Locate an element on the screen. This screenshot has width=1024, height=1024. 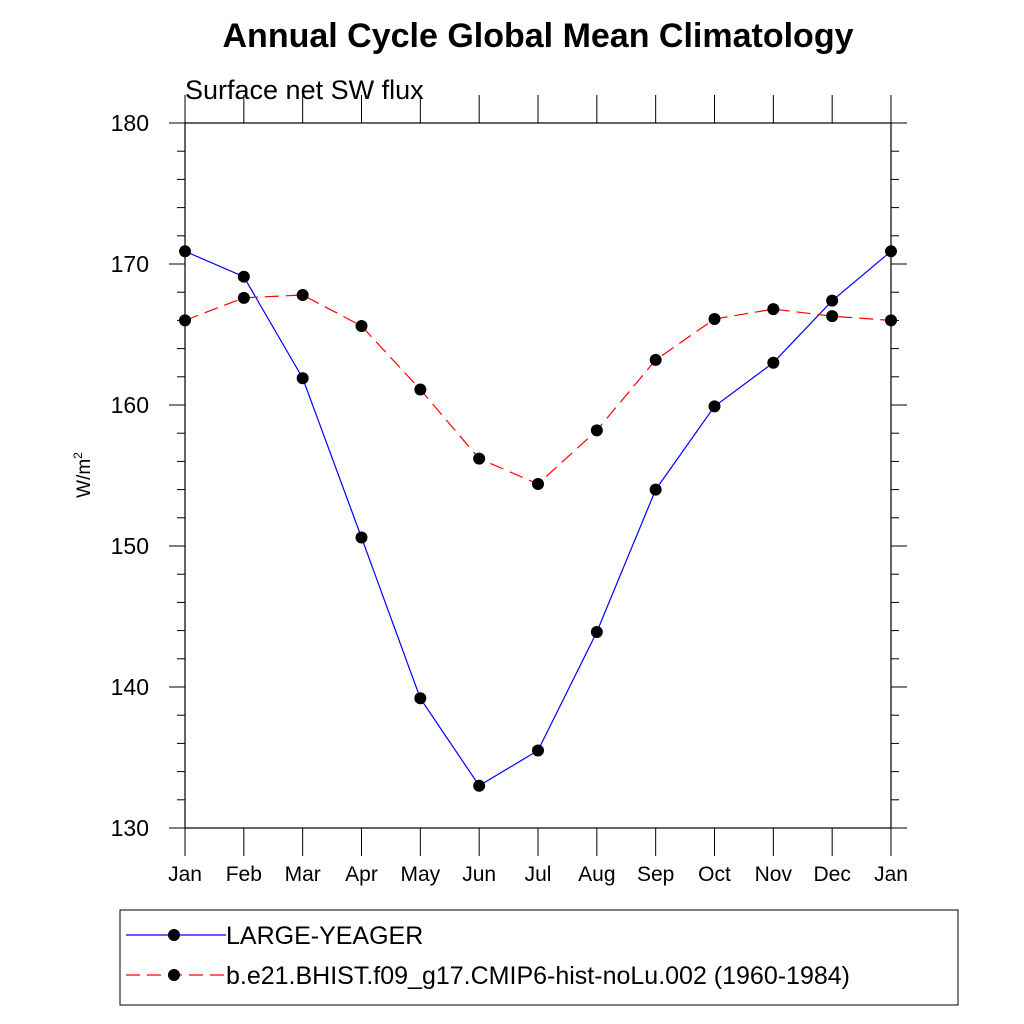
y-tick-label: 170 is located at coordinates (130, 264).